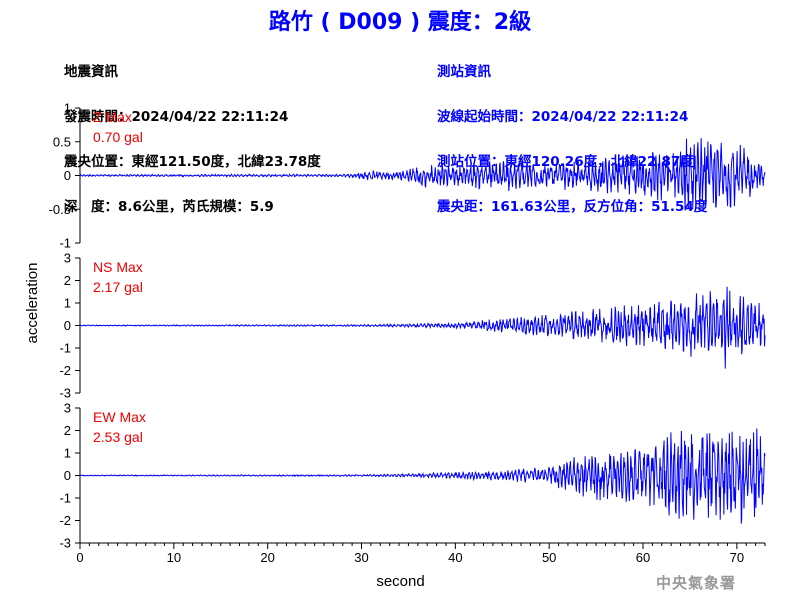 The height and width of the screenshot is (600, 800). I want to click on max-label-z: Z Max, so click(112, 117).